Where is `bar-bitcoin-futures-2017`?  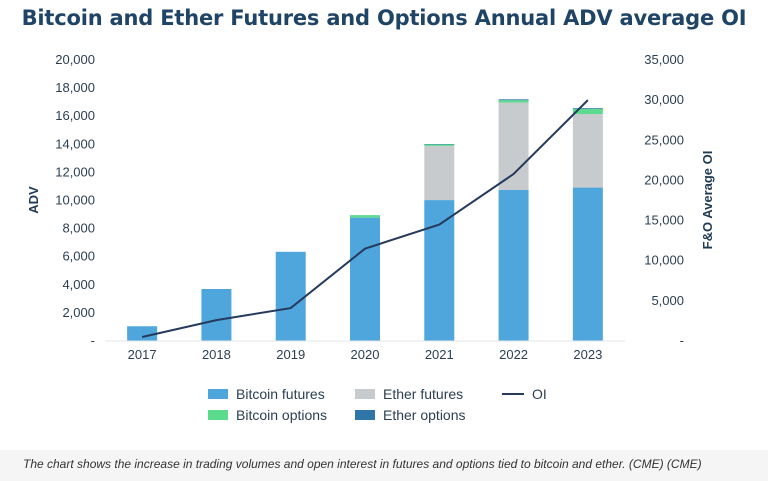
bar-bitcoin-futures-2017 is located at coordinates (142, 333).